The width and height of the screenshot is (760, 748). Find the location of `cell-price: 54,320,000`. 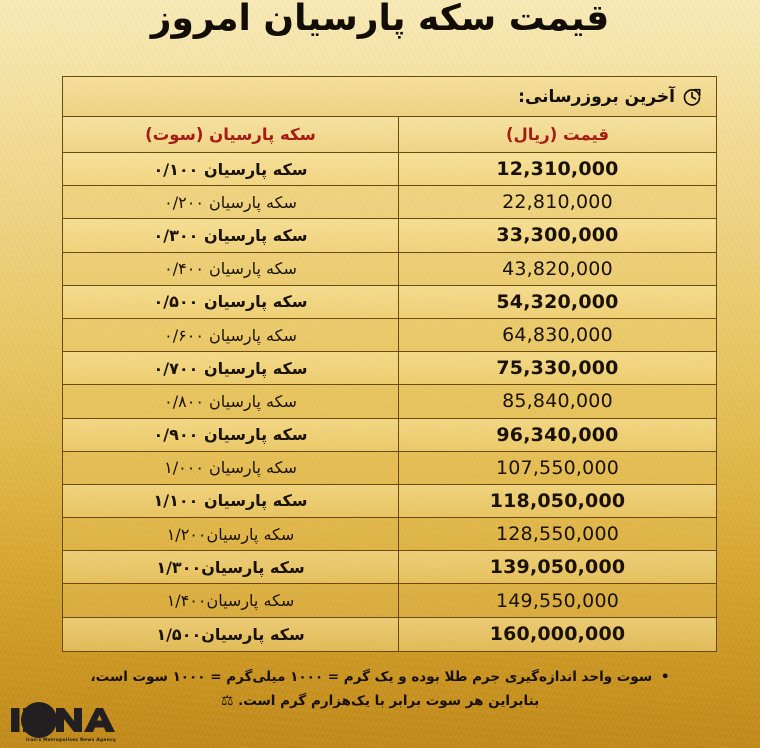

cell-price: 54,320,000 is located at coordinates (557, 301).